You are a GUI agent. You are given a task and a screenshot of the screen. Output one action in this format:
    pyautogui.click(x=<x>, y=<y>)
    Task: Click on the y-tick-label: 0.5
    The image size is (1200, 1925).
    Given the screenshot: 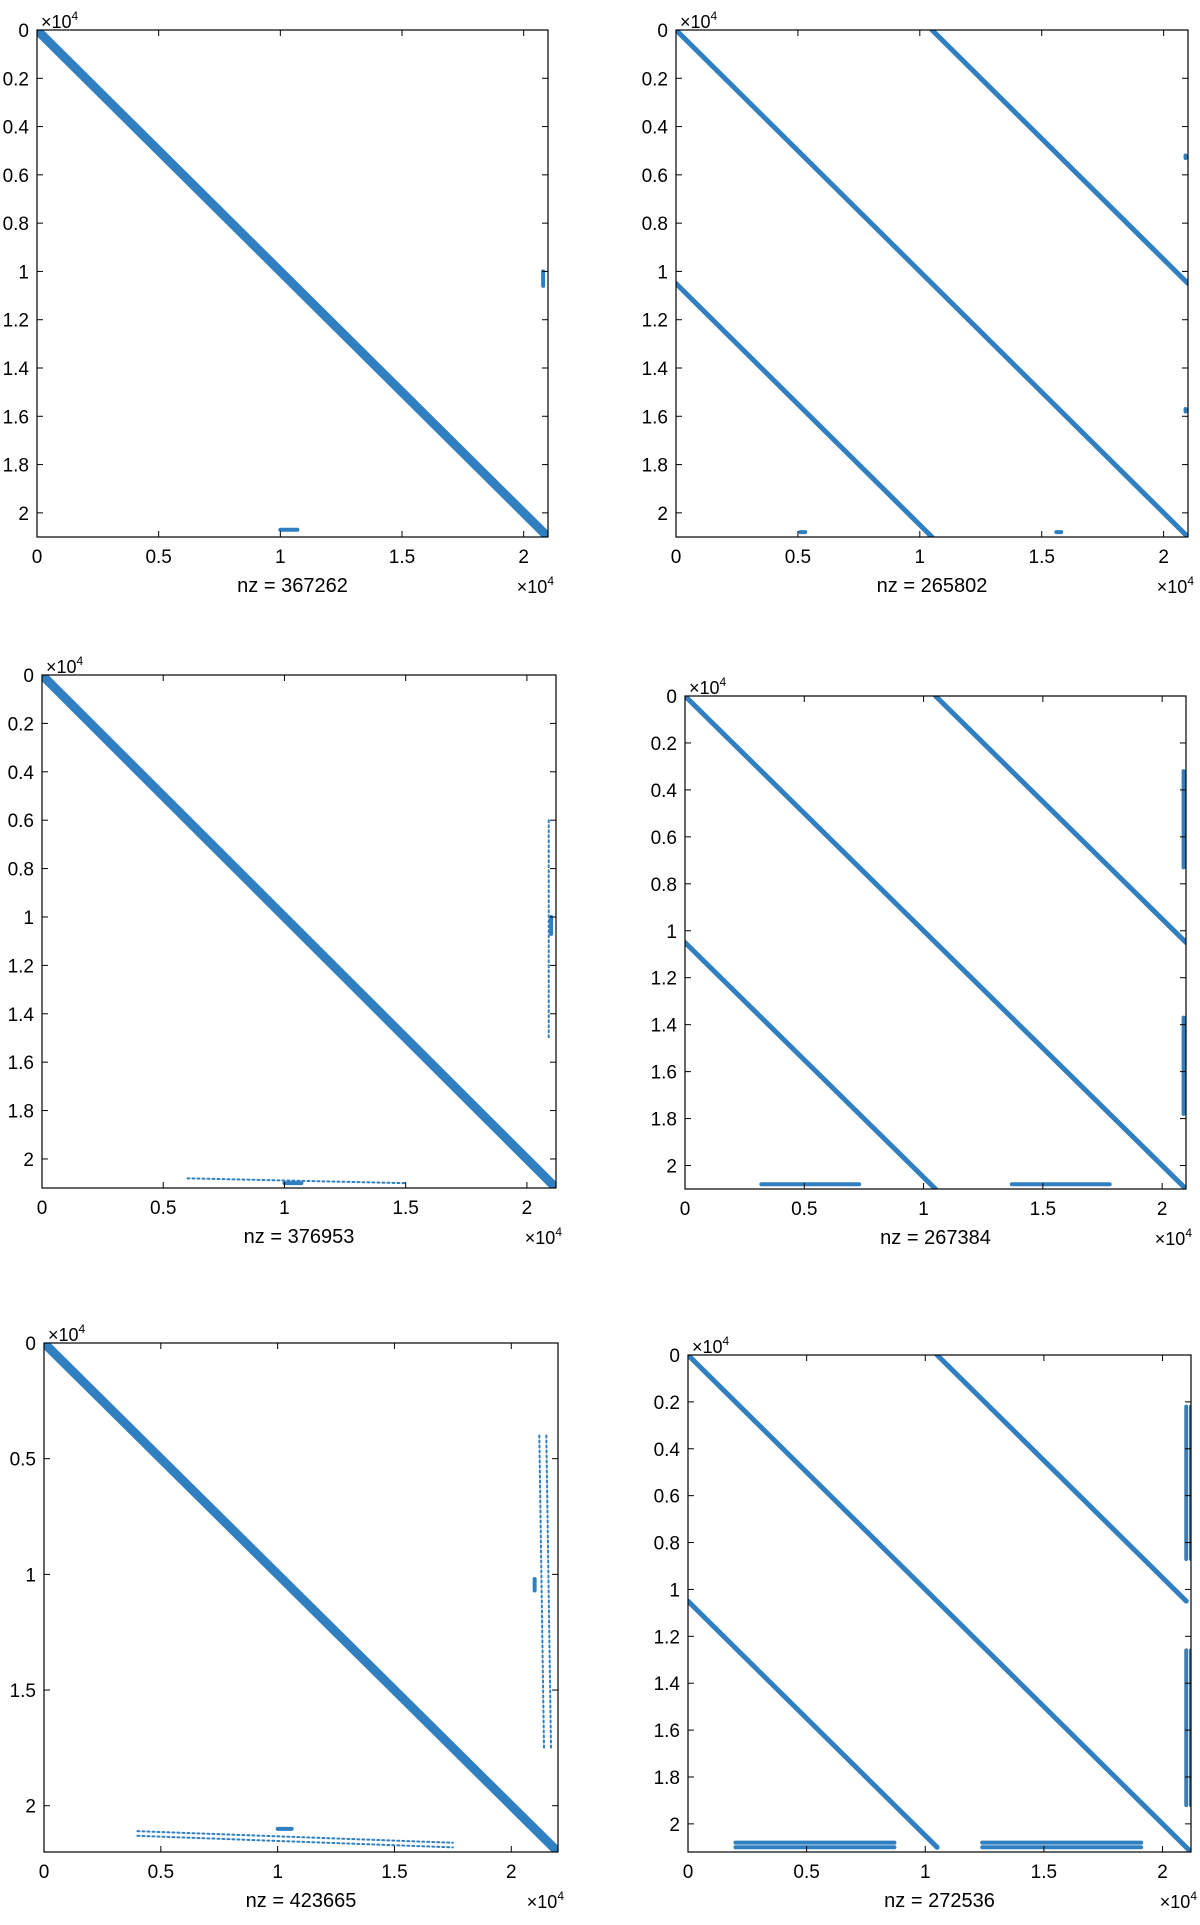 What is the action you would take?
    pyautogui.click(x=23, y=1460)
    